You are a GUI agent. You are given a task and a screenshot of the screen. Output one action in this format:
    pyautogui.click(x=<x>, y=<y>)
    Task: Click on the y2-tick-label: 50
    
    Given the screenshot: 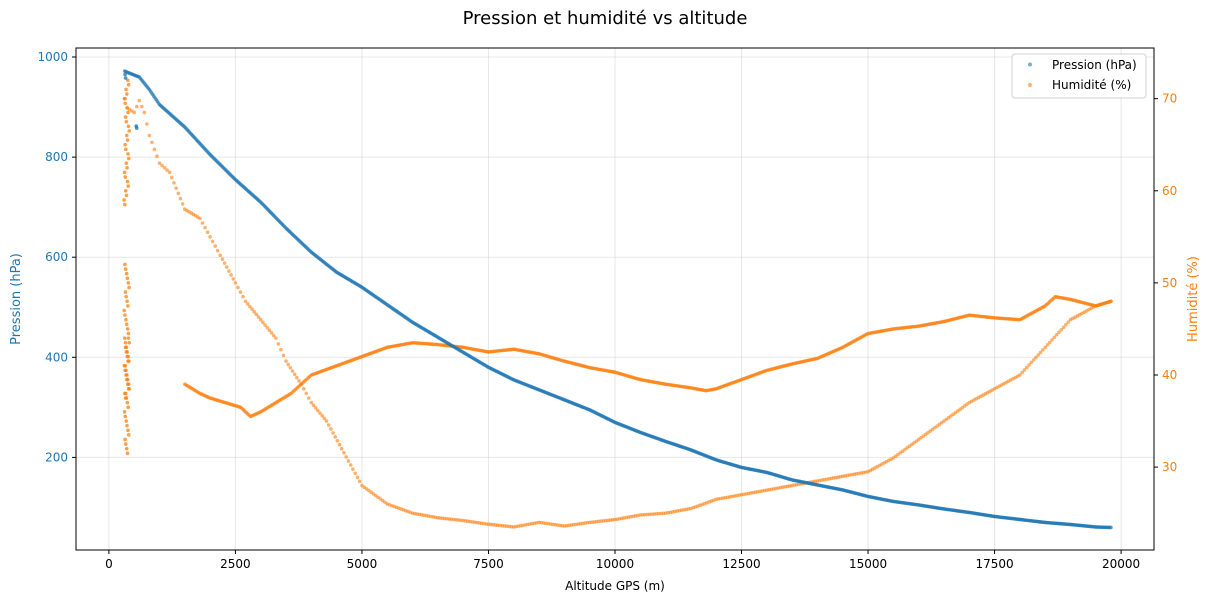 What is the action you would take?
    pyautogui.click(x=1169, y=283)
    